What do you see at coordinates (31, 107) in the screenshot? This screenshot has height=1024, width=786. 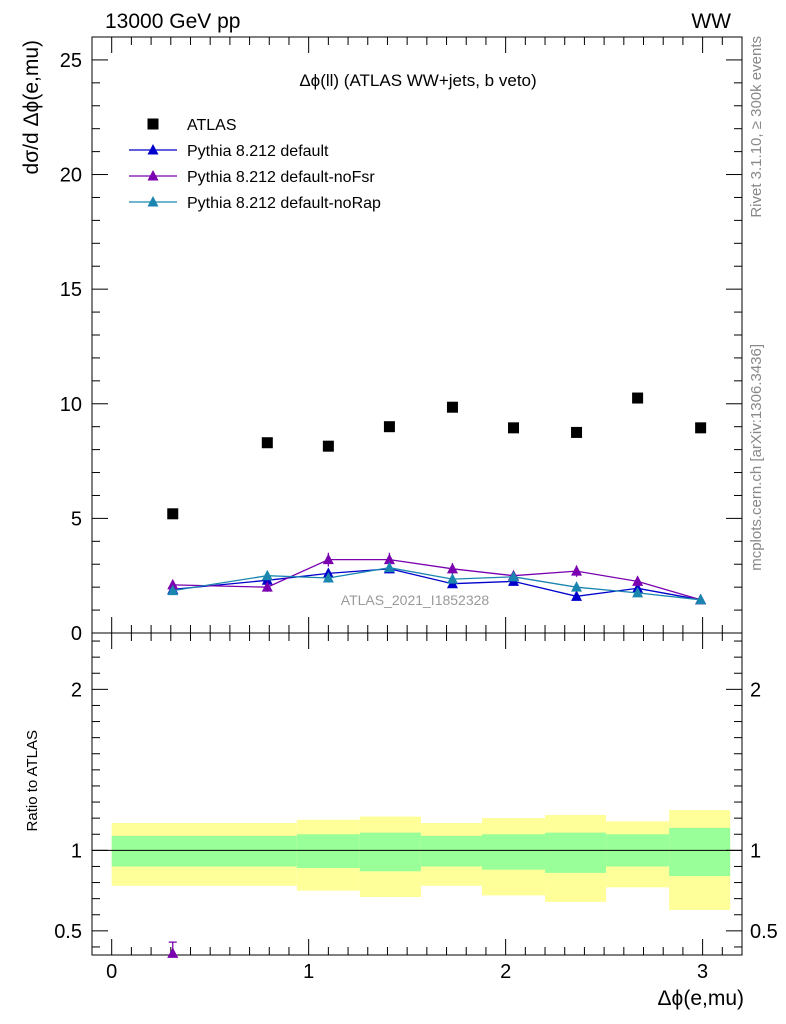 I see `main-plot-y-axis-label: dσ/d Δϕ(e,mu)` at bounding box center [31, 107].